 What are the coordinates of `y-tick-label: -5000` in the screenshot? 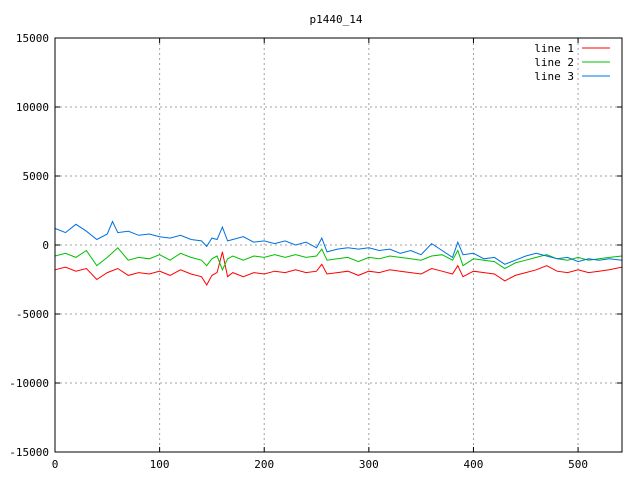 It's located at (32, 314).